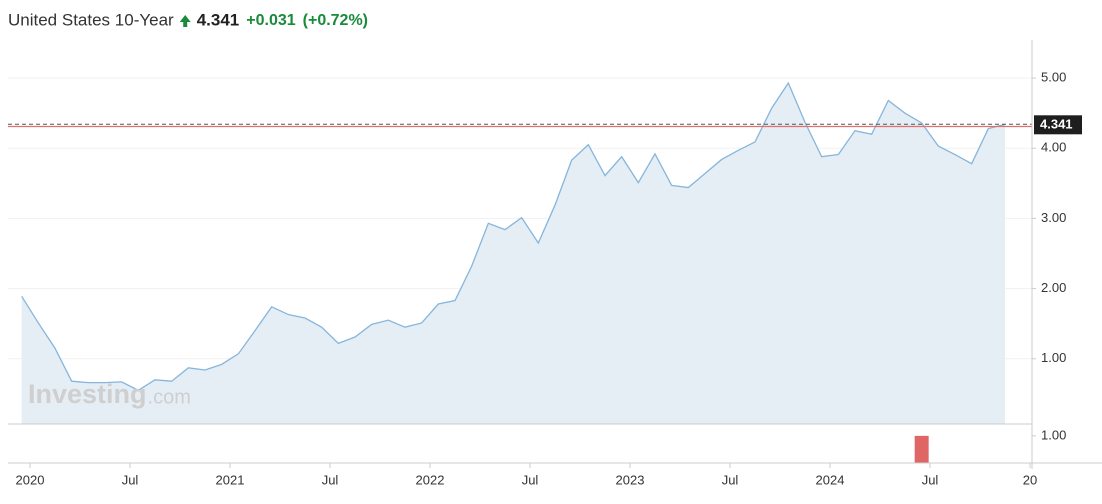  I want to click on y-tick-label: 4.00, so click(1053, 147).